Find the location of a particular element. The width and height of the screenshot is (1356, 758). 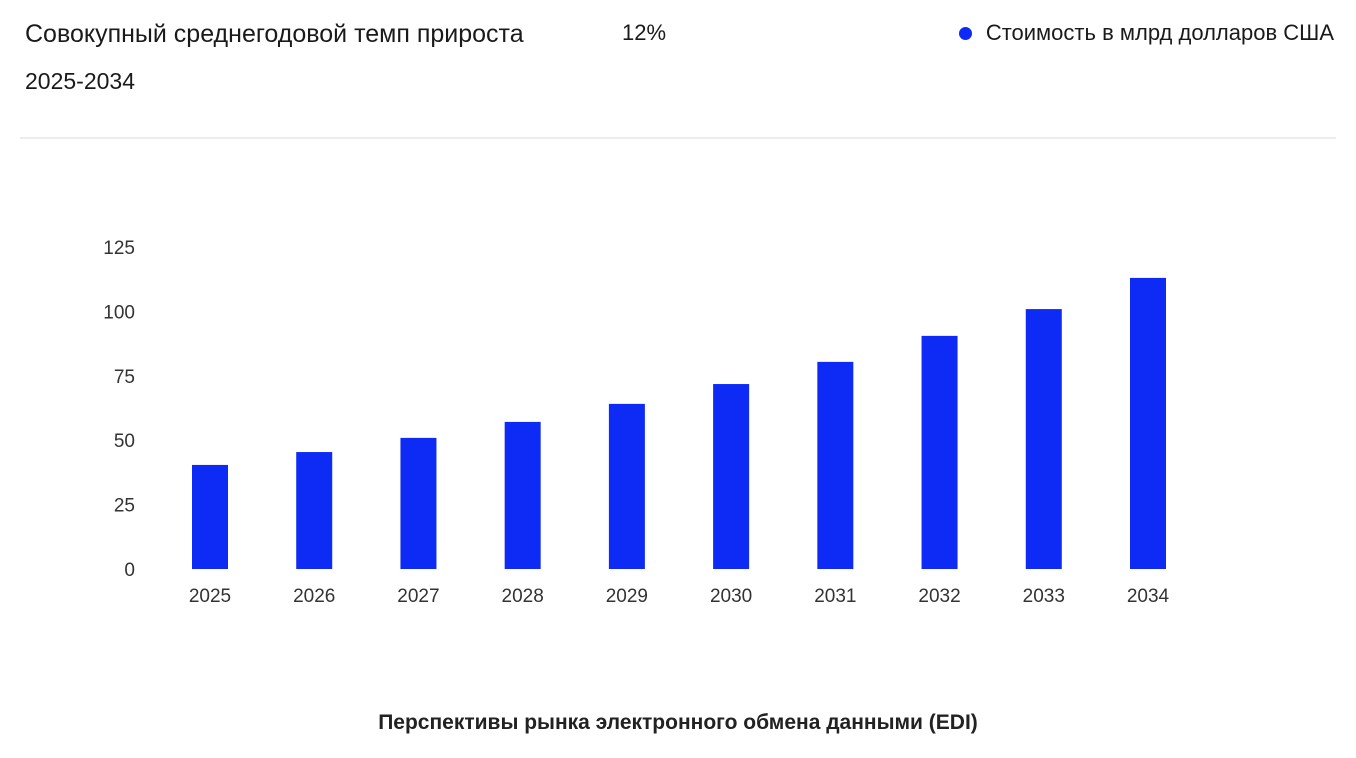

y-tick-label: 75 is located at coordinates (124, 377).